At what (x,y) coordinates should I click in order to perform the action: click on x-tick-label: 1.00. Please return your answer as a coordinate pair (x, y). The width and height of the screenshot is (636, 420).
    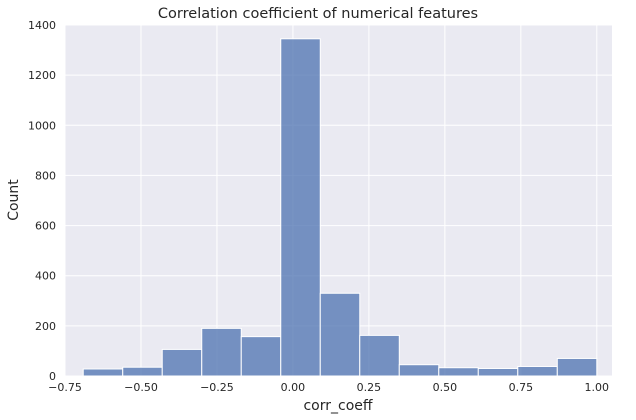
    Looking at the image, I should click on (597, 387).